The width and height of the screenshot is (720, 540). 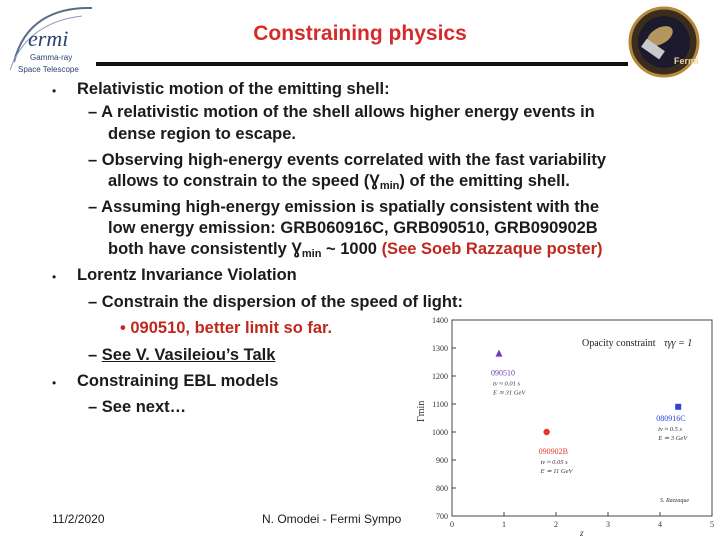 What do you see at coordinates (619, 343) in the screenshot?
I see `chart-title: Opacity constraint` at bounding box center [619, 343].